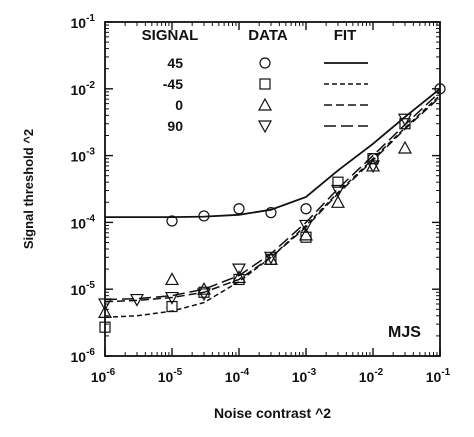 The height and width of the screenshot is (437, 474). Describe the element at coordinates (28, 189) in the screenshot. I see `y-axis-label: Signal threshold ^2` at that location.